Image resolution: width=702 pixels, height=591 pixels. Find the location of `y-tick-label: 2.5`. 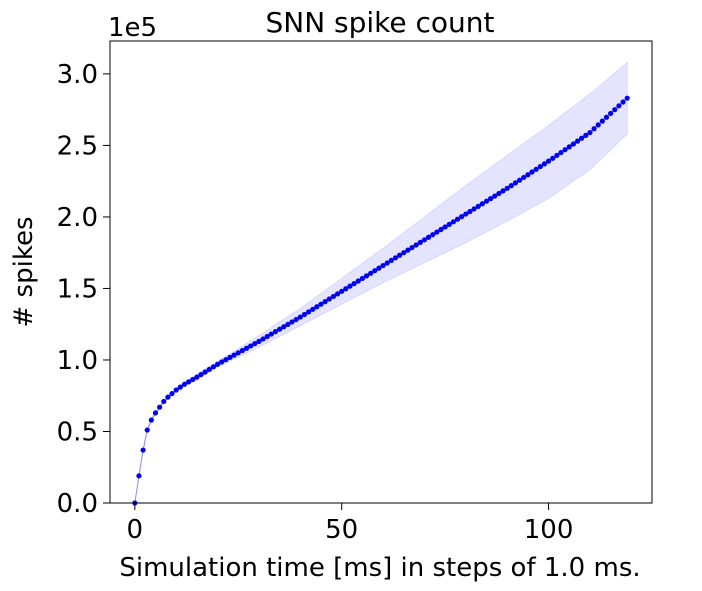

y-tick-label: 2.5 is located at coordinates (77, 146).